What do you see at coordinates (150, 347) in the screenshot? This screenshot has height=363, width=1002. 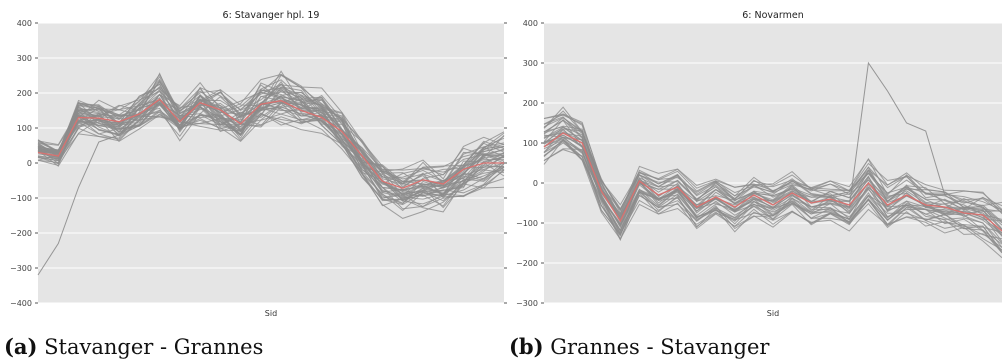 I see `caption-a-text: Stavanger - Grannes` at bounding box center [150, 347].